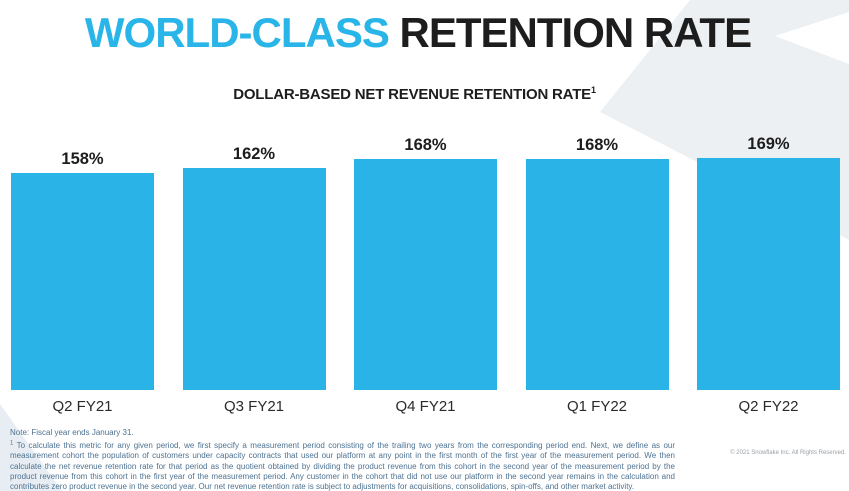 This screenshot has height=491, width=849. What do you see at coordinates (254, 153) in the screenshot?
I see `bar-value-label: 162%` at bounding box center [254, 153].